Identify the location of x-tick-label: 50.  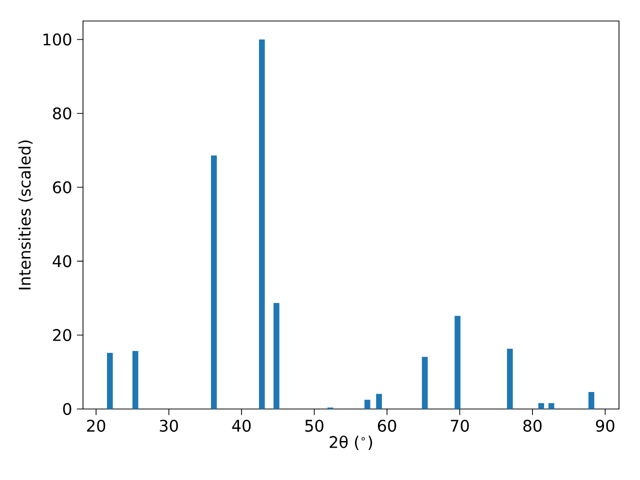
(314, 426).